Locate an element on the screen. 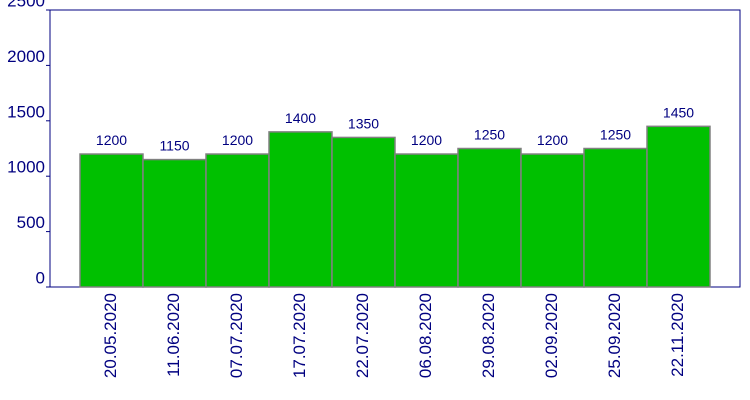 This screenshot has height=400, width=750. x-tick-label: 29.08.2020 is located at coordinates (488, 335).